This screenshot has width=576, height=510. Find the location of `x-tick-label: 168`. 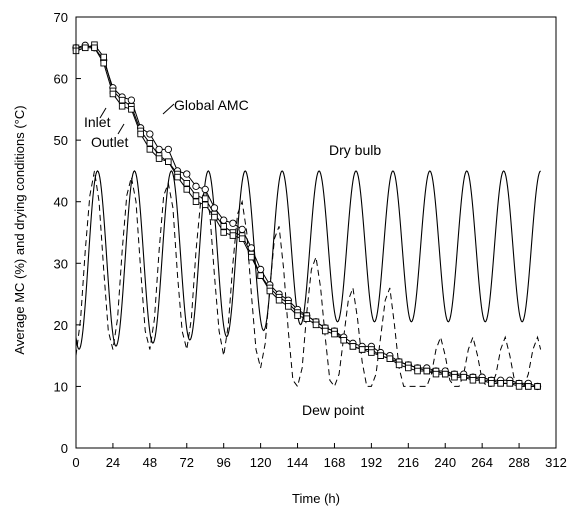

x-tick-label: 168 is located at coordinates (335, 462).